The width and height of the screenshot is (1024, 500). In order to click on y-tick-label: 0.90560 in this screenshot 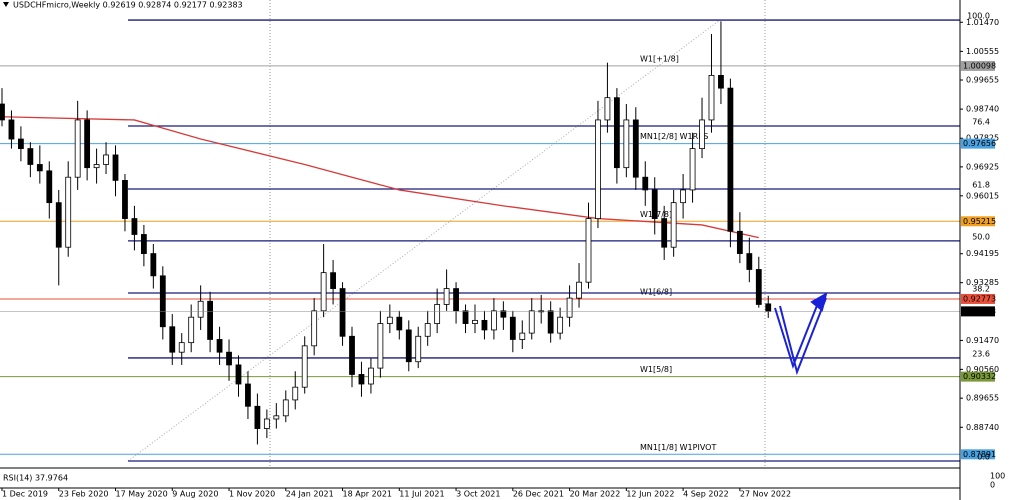, I will do `click(982, 369)`.